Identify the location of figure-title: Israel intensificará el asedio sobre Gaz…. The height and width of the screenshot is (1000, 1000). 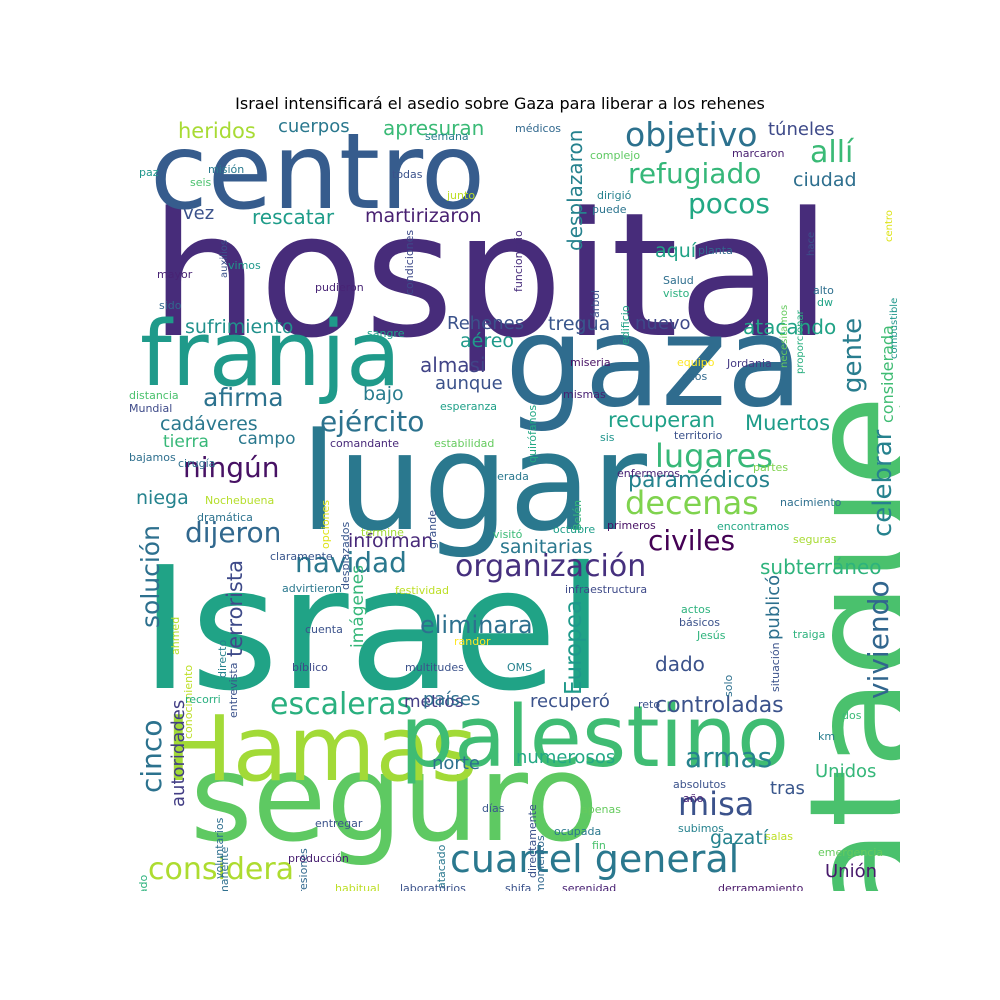
(500, 103).